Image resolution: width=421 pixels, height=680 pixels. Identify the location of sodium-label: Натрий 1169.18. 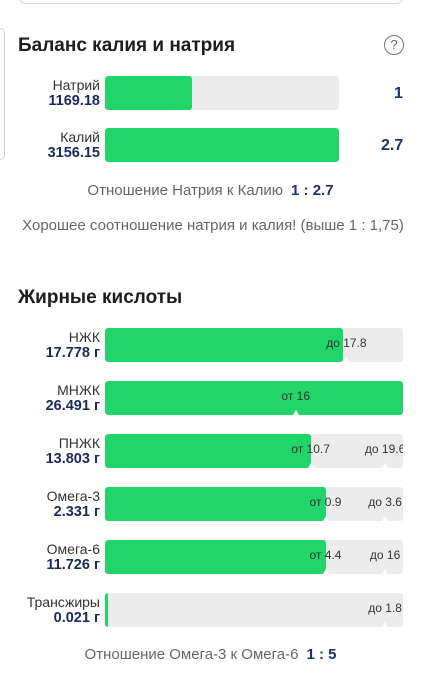
(52, 93).